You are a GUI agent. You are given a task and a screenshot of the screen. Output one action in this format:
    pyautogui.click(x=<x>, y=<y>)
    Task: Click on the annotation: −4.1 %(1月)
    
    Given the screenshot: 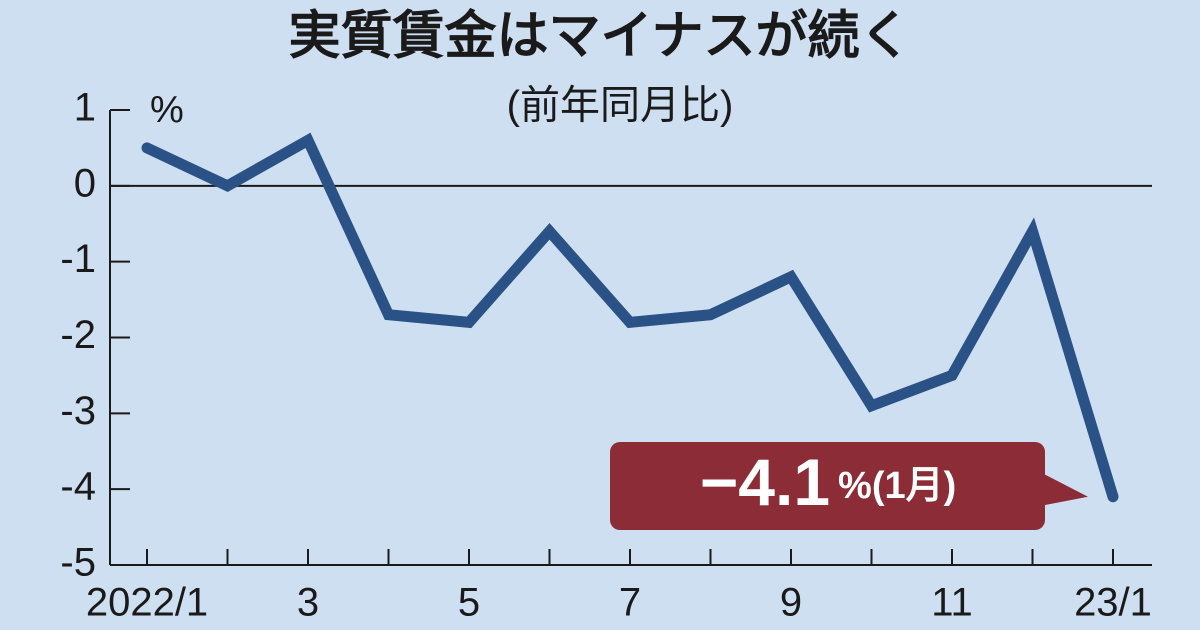 What is the action you would take?
    pyautogui.click(x=849, y=486)
    